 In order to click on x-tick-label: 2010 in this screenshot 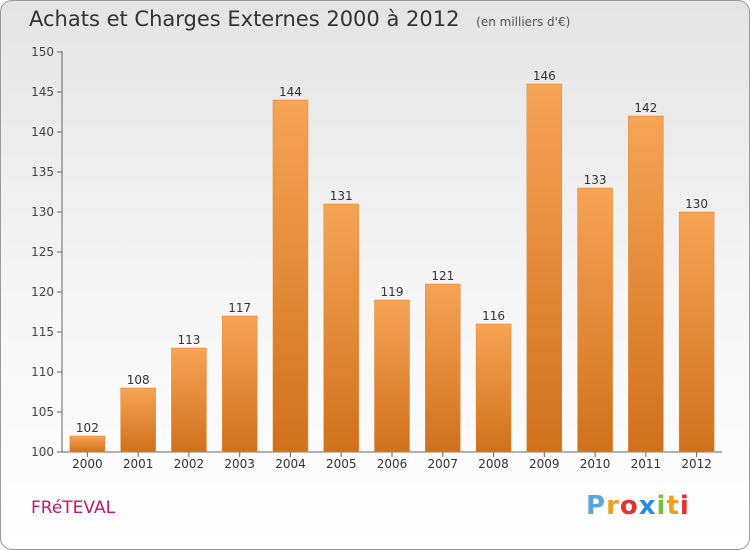, I will do `click(595, 464)`.